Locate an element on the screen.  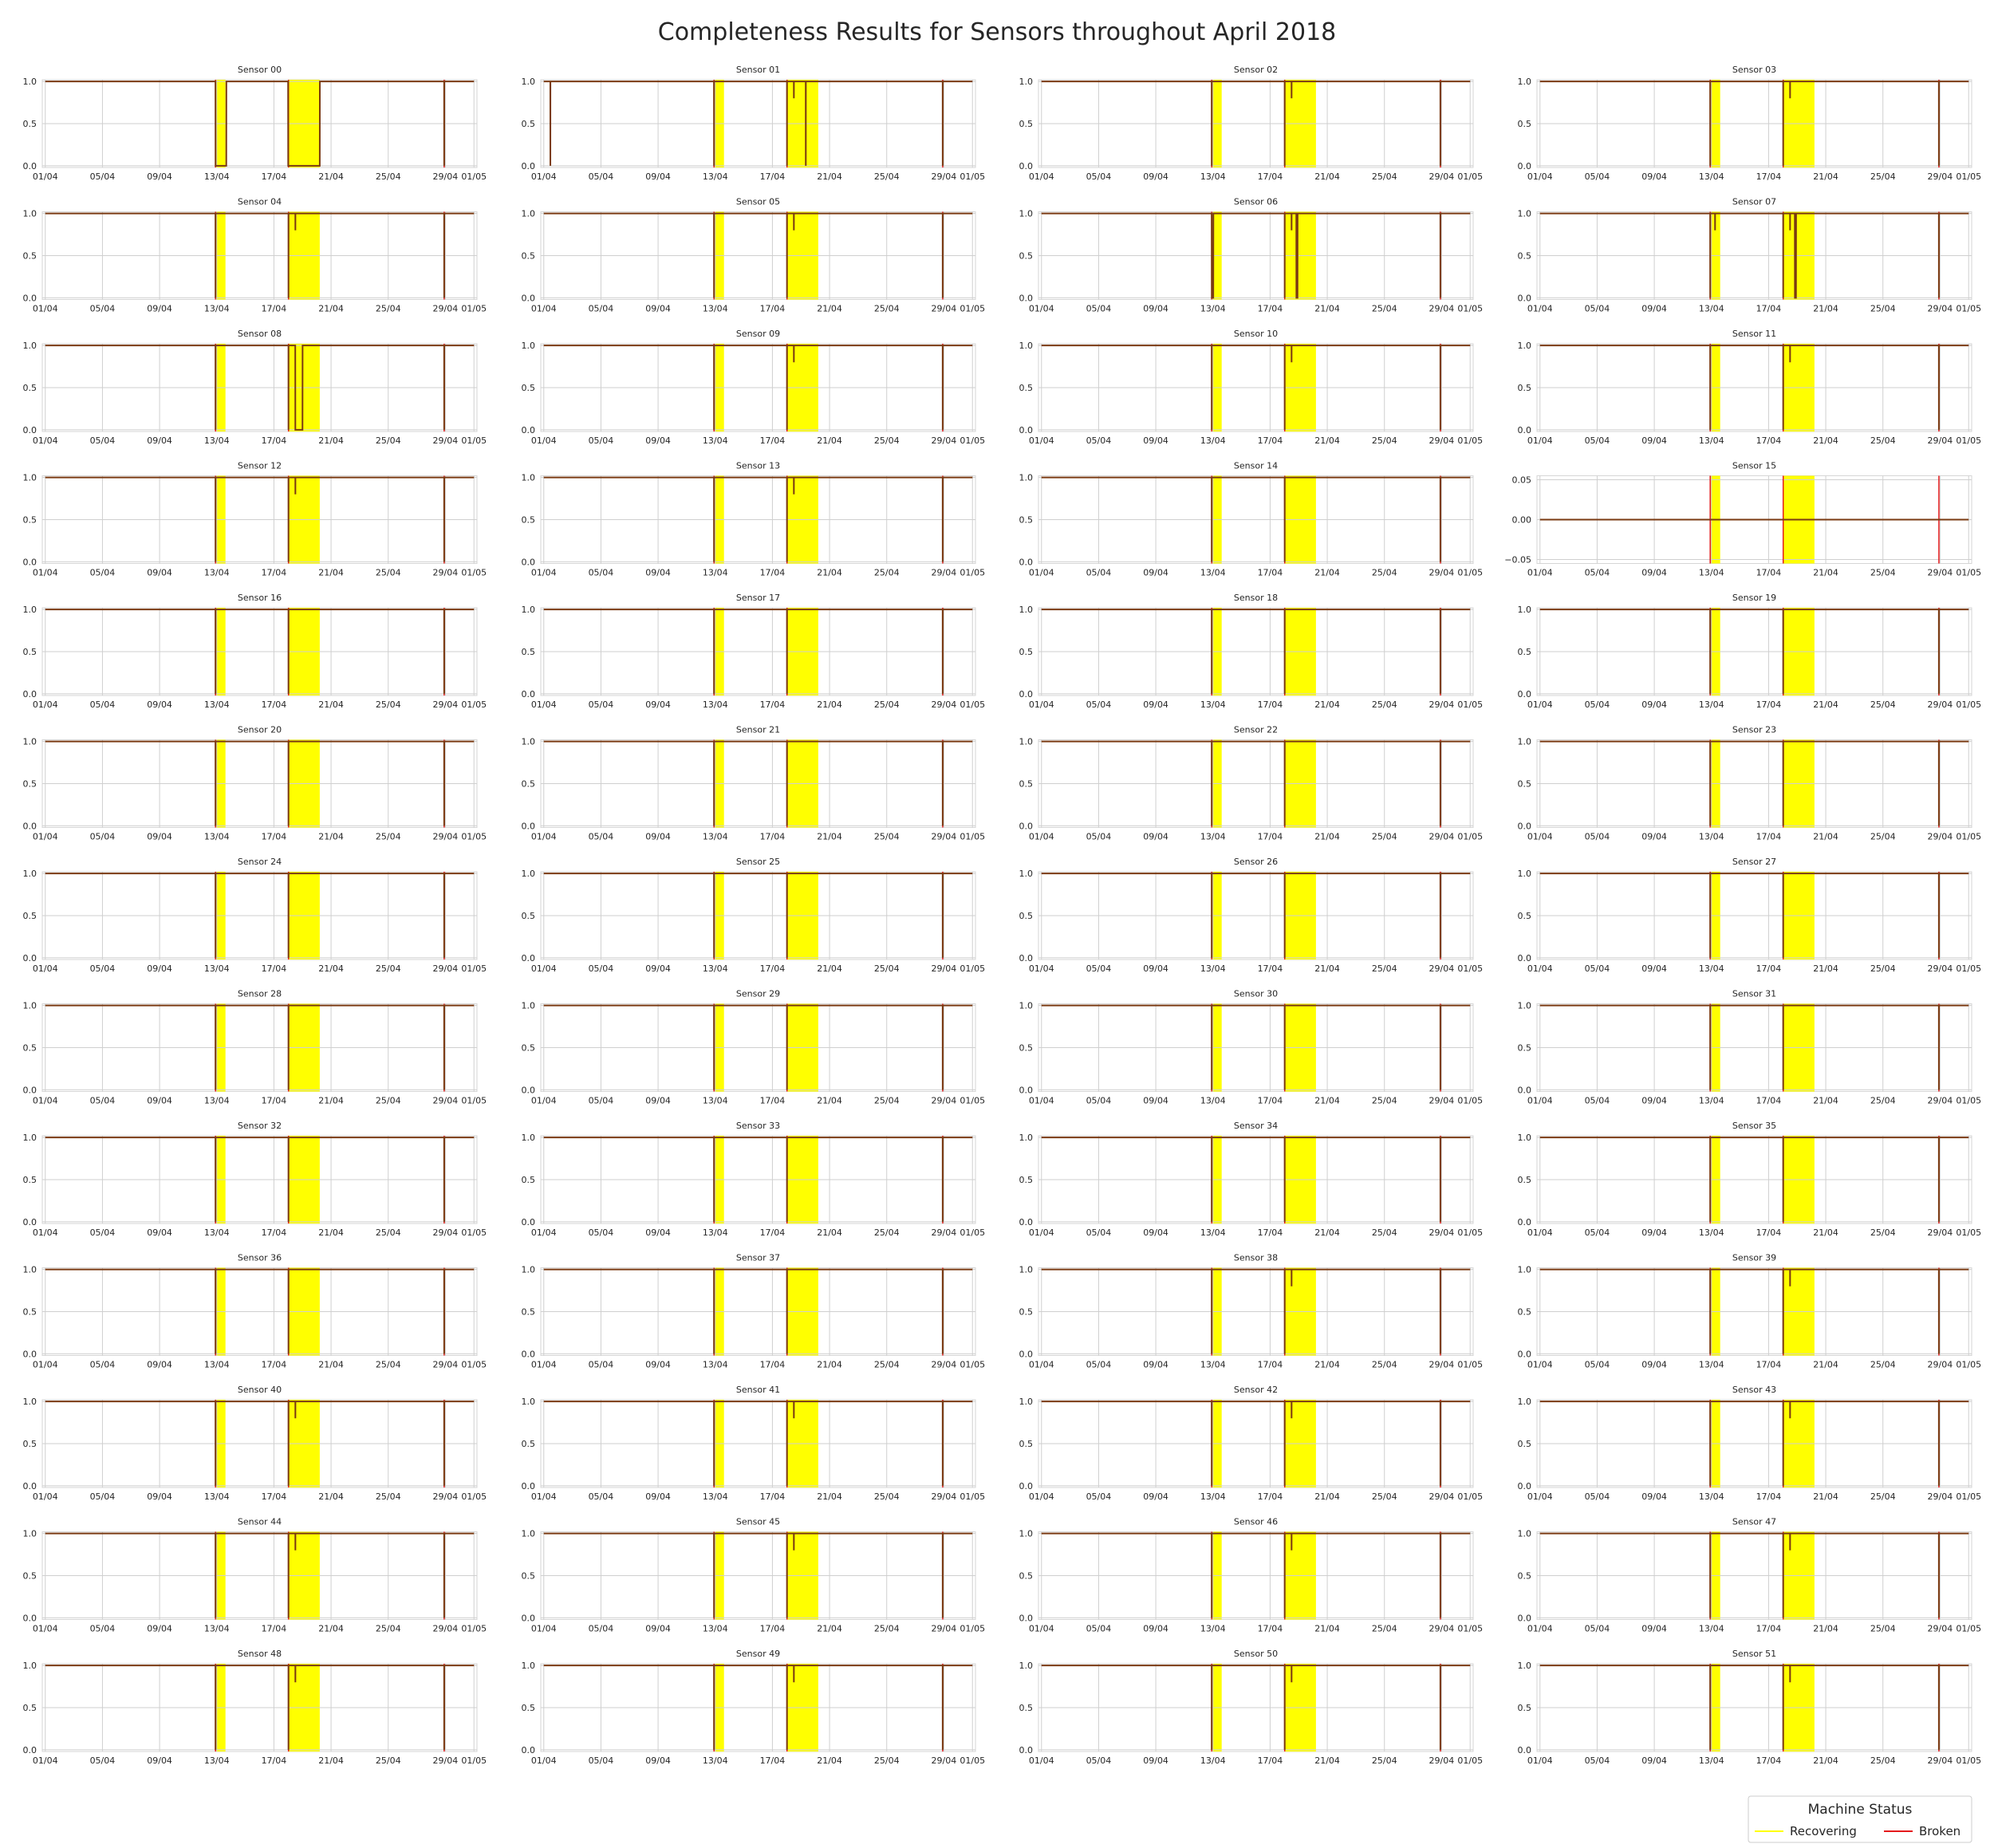
panel-title: Sensor 43 is located at coordinates (1754, 1390).